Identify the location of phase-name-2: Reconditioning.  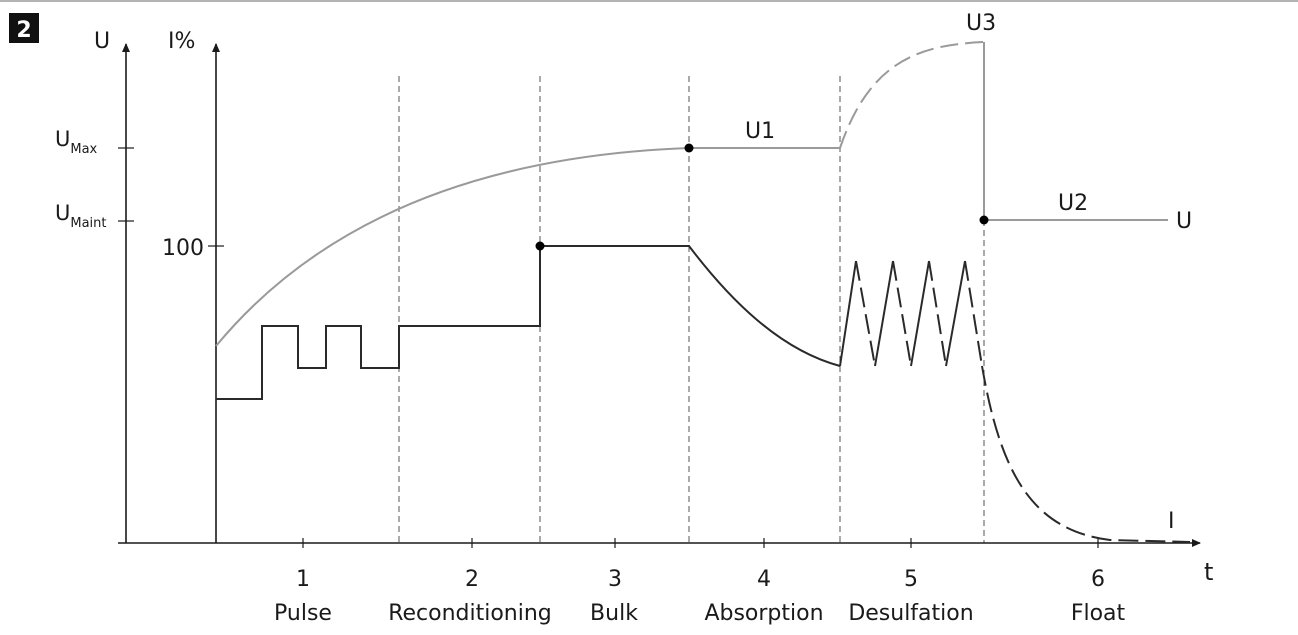
(470, 613).